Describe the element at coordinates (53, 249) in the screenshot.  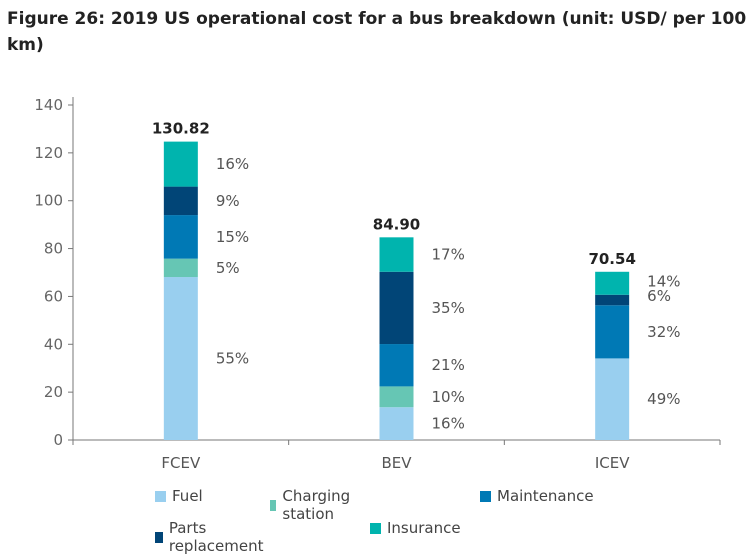
I see `y-tick-label: 80` at that location.